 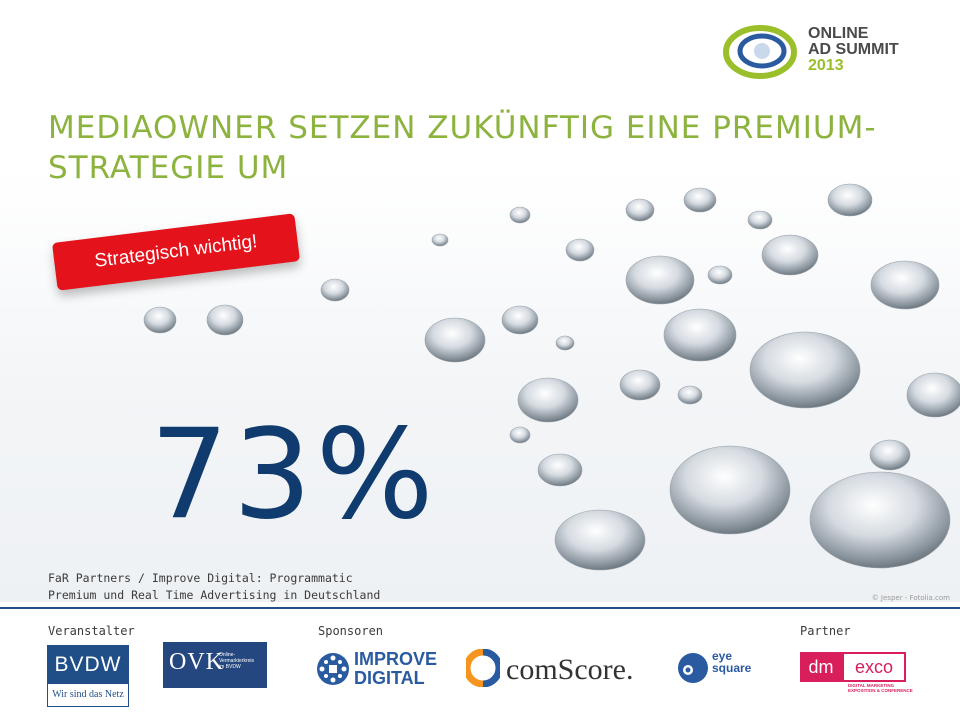 What do you see at coordinates (91, 631) in the screenshot?
I see `veranstalter-label: Veranstalter` at bounding box center [91, 631].